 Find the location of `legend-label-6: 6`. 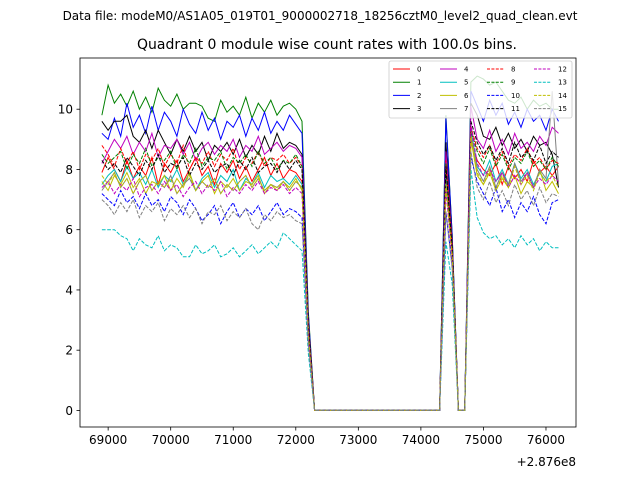

legend-label-6: 6 is located at coordinates (466, 96).